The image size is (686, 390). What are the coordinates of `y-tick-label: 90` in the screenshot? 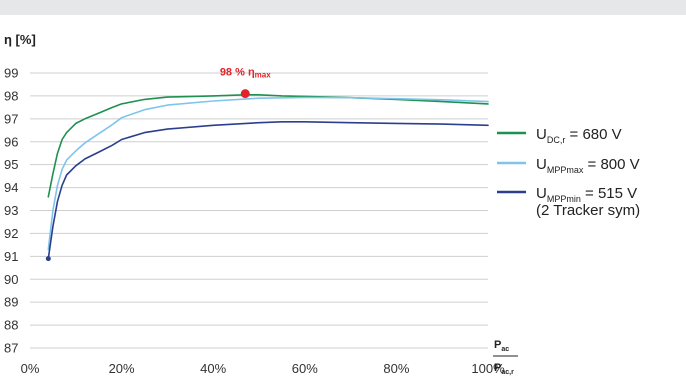 It's located at (11, 279).